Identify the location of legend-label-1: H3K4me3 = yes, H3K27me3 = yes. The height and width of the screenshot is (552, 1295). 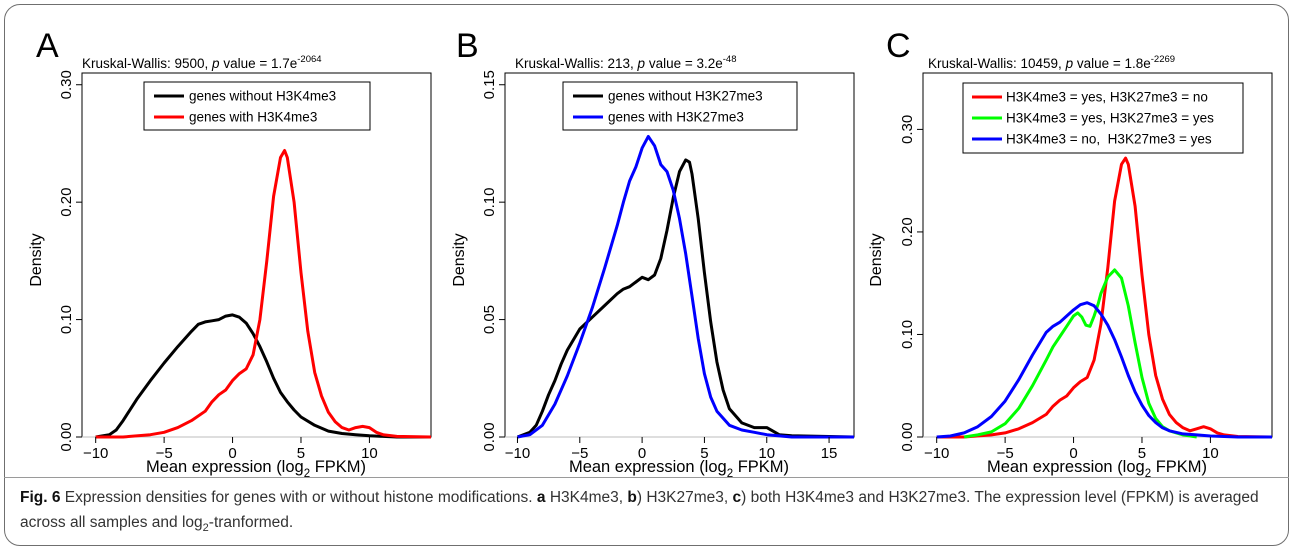
(1110, 118).